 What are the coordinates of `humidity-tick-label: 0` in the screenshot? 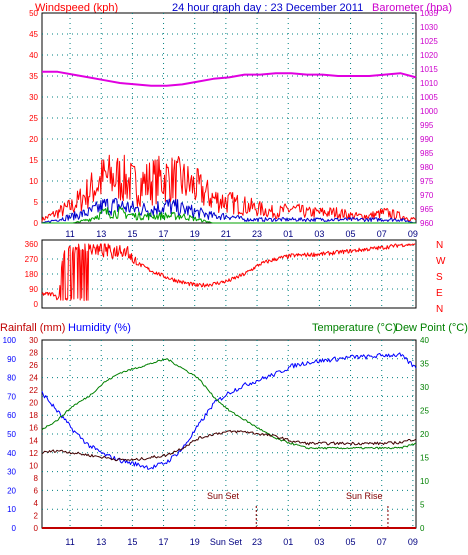 It's located at (14, 528).